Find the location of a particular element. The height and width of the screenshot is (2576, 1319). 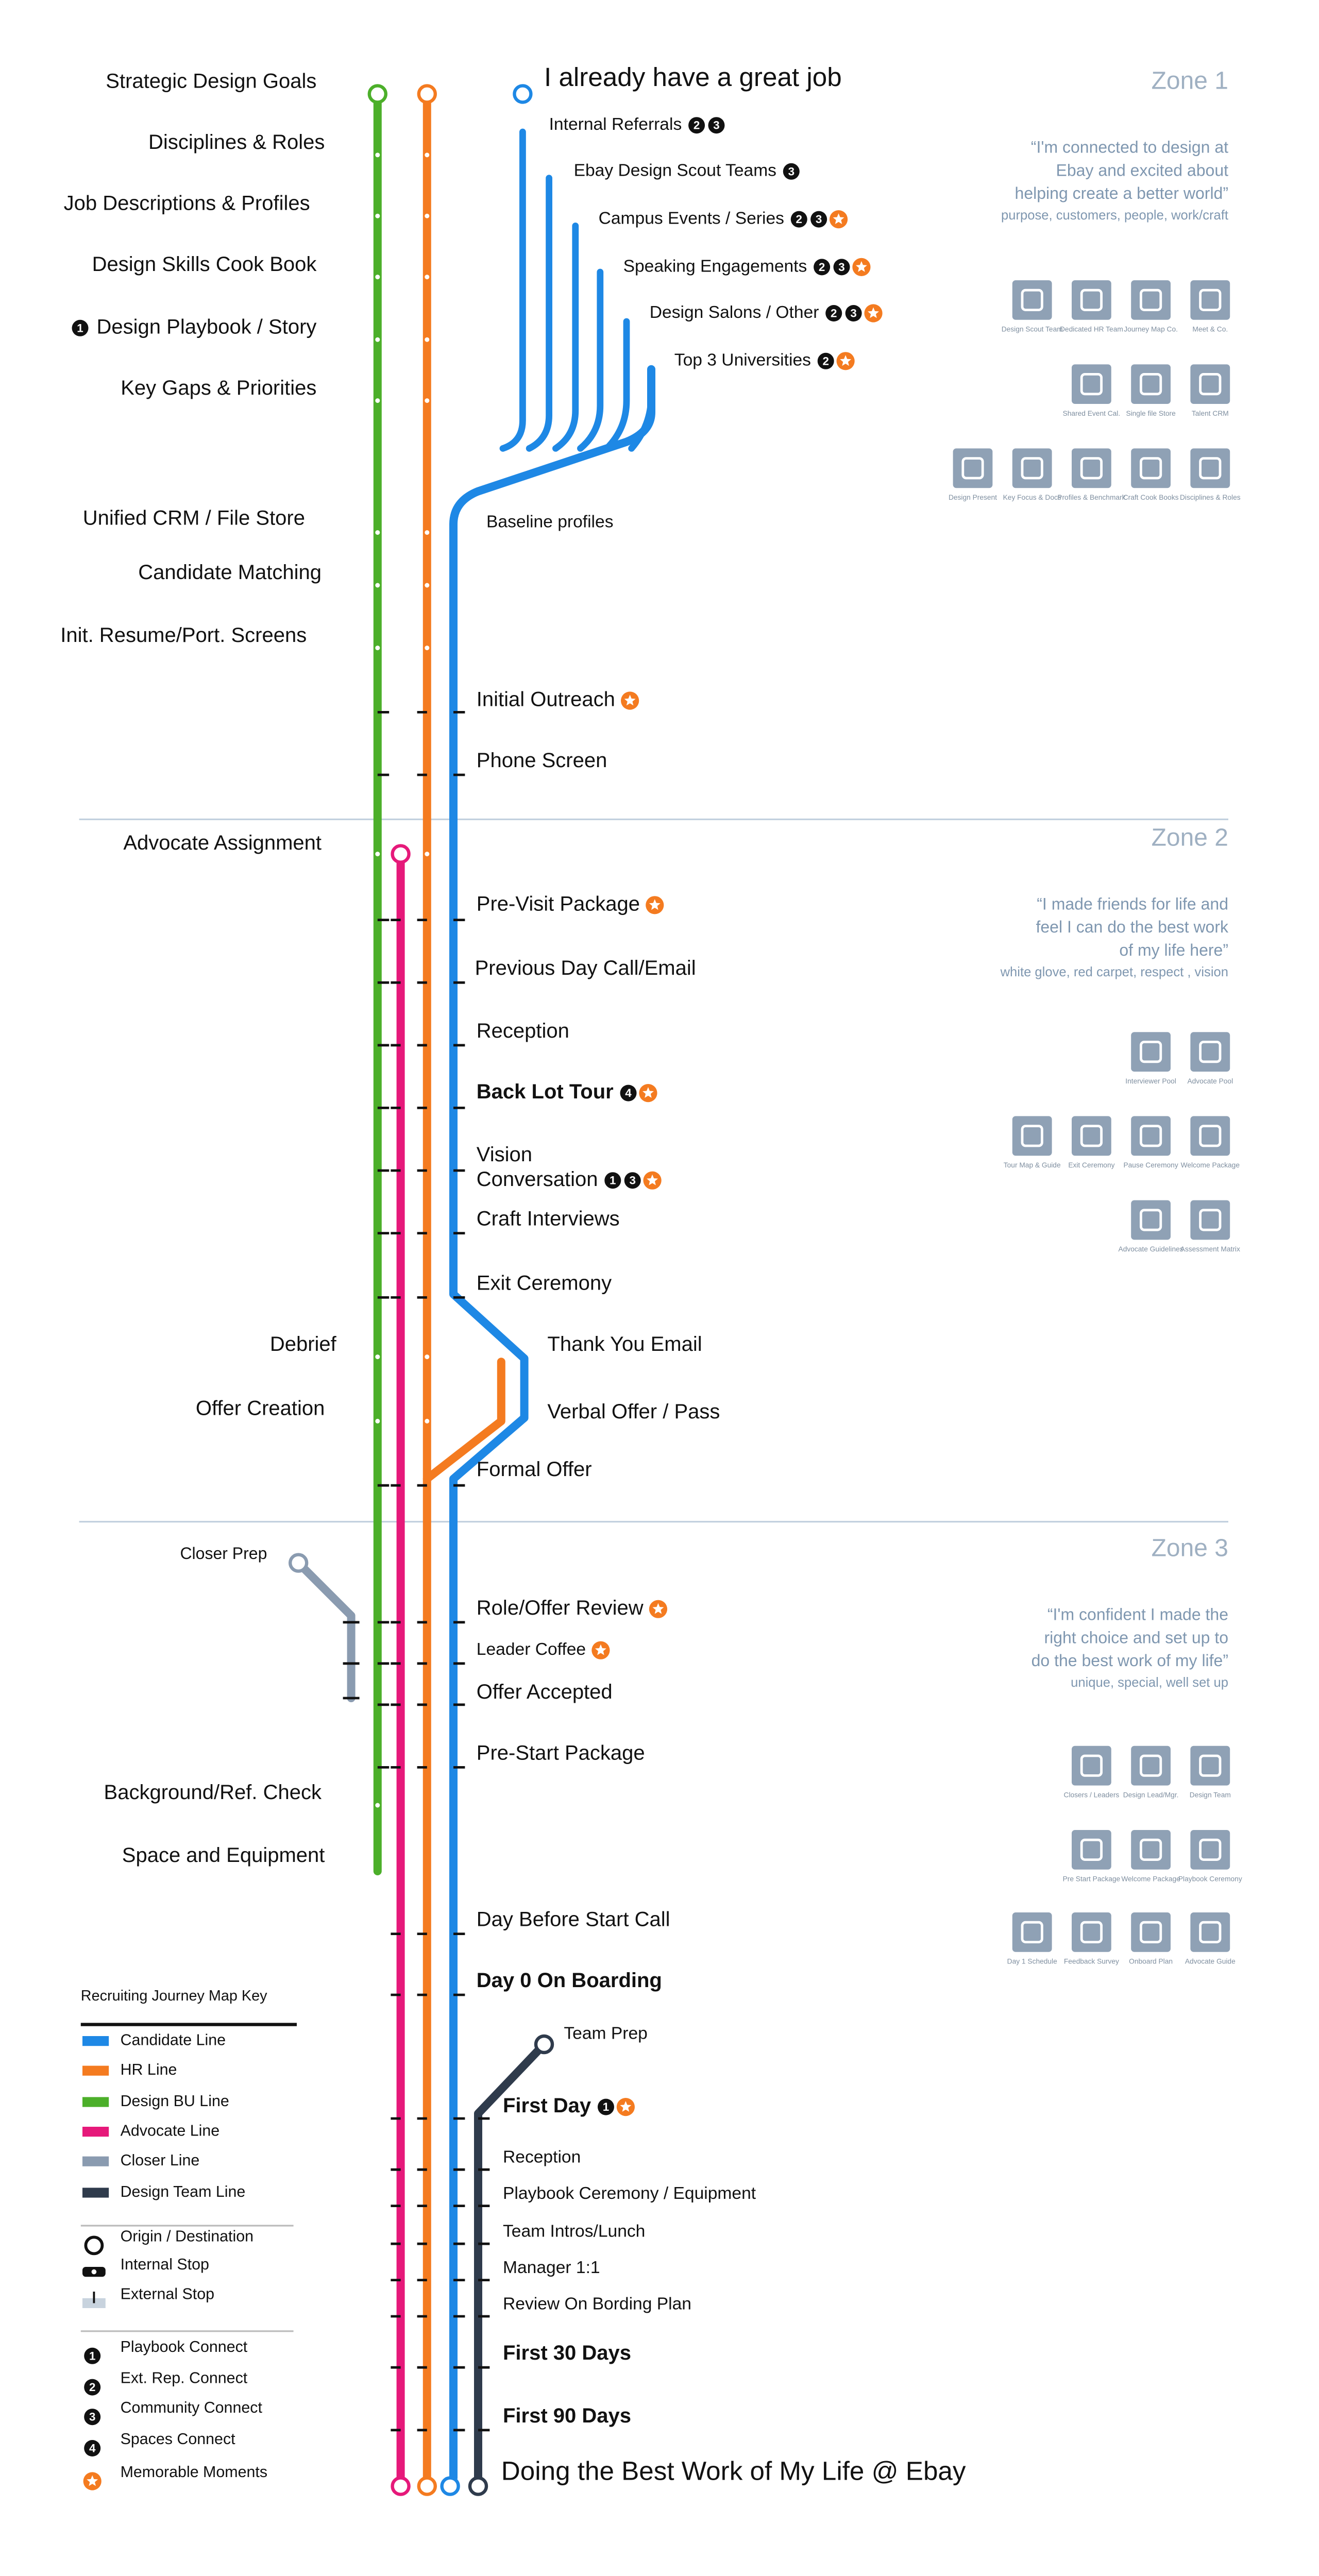

resource-label: Meet & Co. is located at coordinates (1210, 329).